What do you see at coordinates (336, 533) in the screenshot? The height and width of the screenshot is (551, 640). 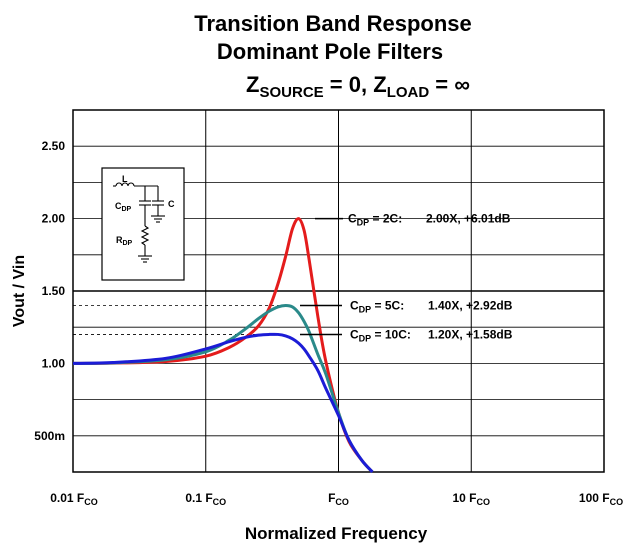 I see `x-axis-label: Normalized Frequency` at bounding box center [336, 533].